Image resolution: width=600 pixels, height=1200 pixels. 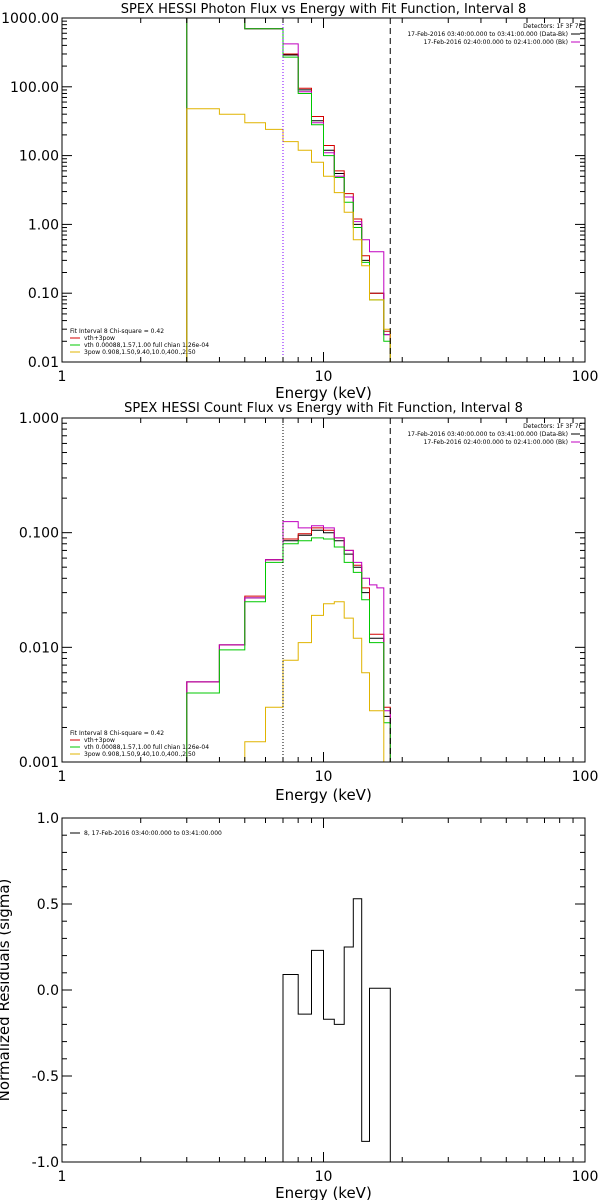 What do you see at coordinates (39, 648) in the screenshot?
I see `y-tick-label: 0.010` at bounding box center [39, 648].